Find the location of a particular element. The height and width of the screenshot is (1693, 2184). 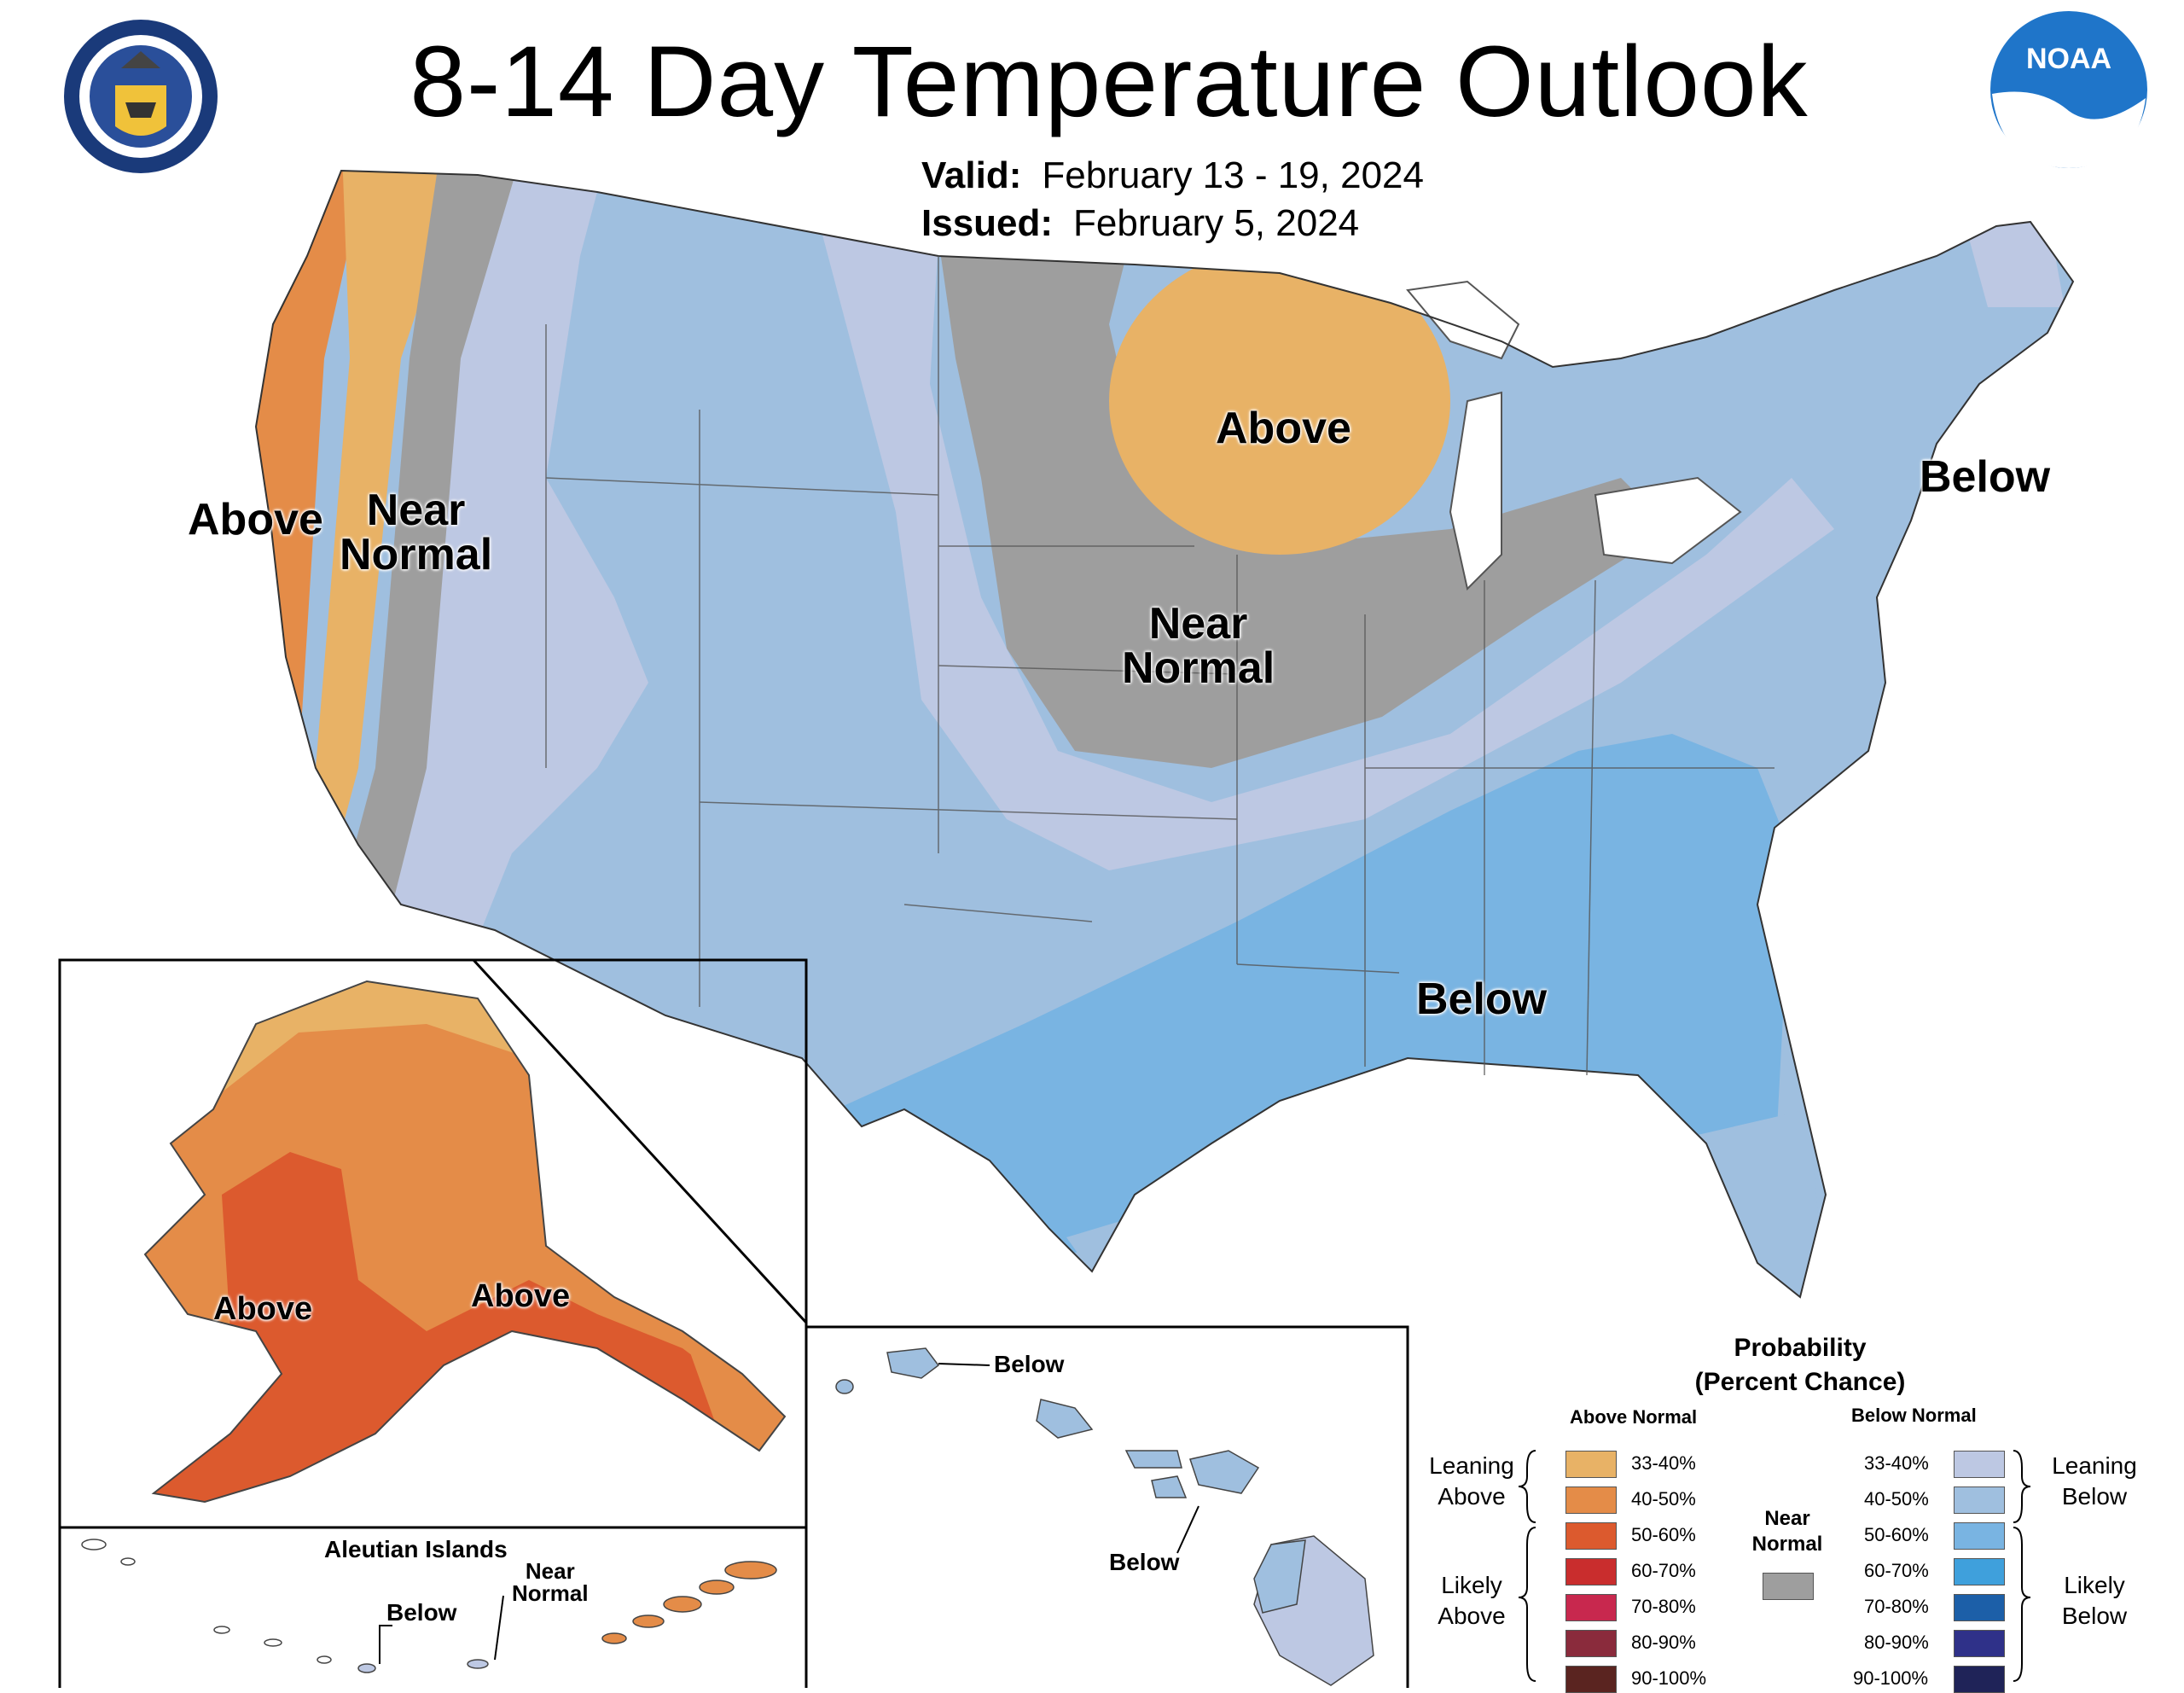

legend-above-header: Above Normal is located at coordinates (1634, 1417).